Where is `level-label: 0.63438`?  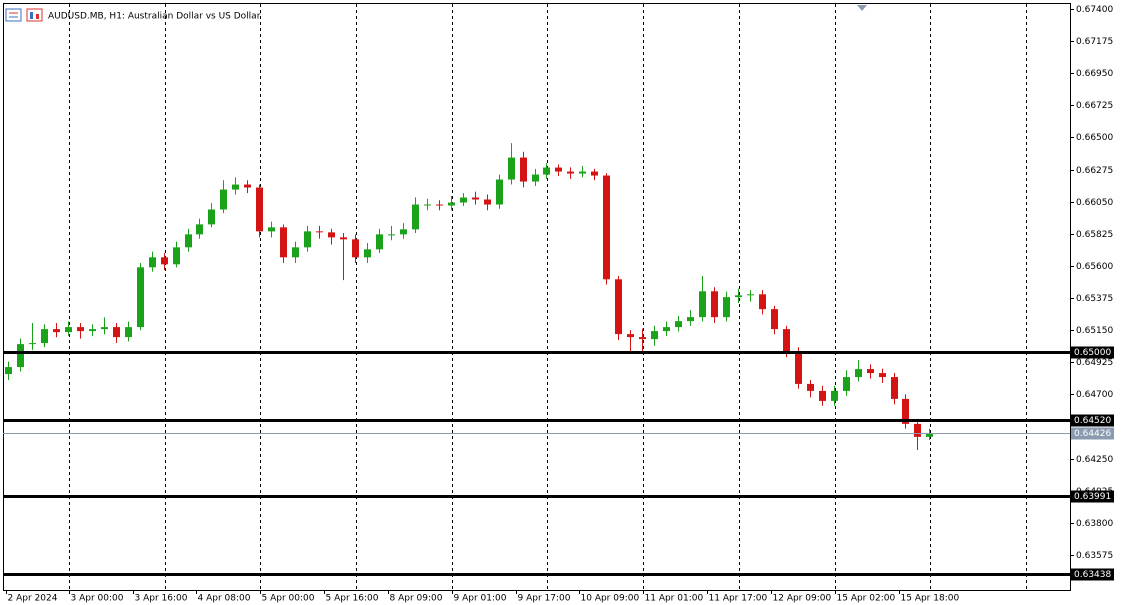
level-label: 0.63438 is located at coordinates (1092, 575).